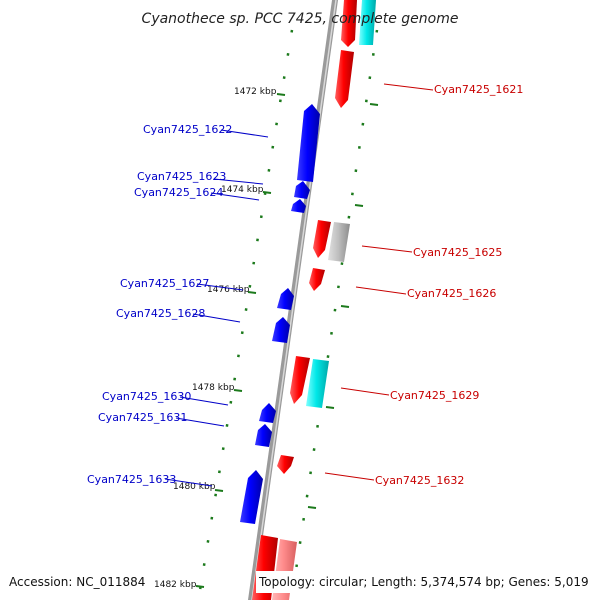  I want to click on gene-label: Cyan7425_1622, so click(187, 129).